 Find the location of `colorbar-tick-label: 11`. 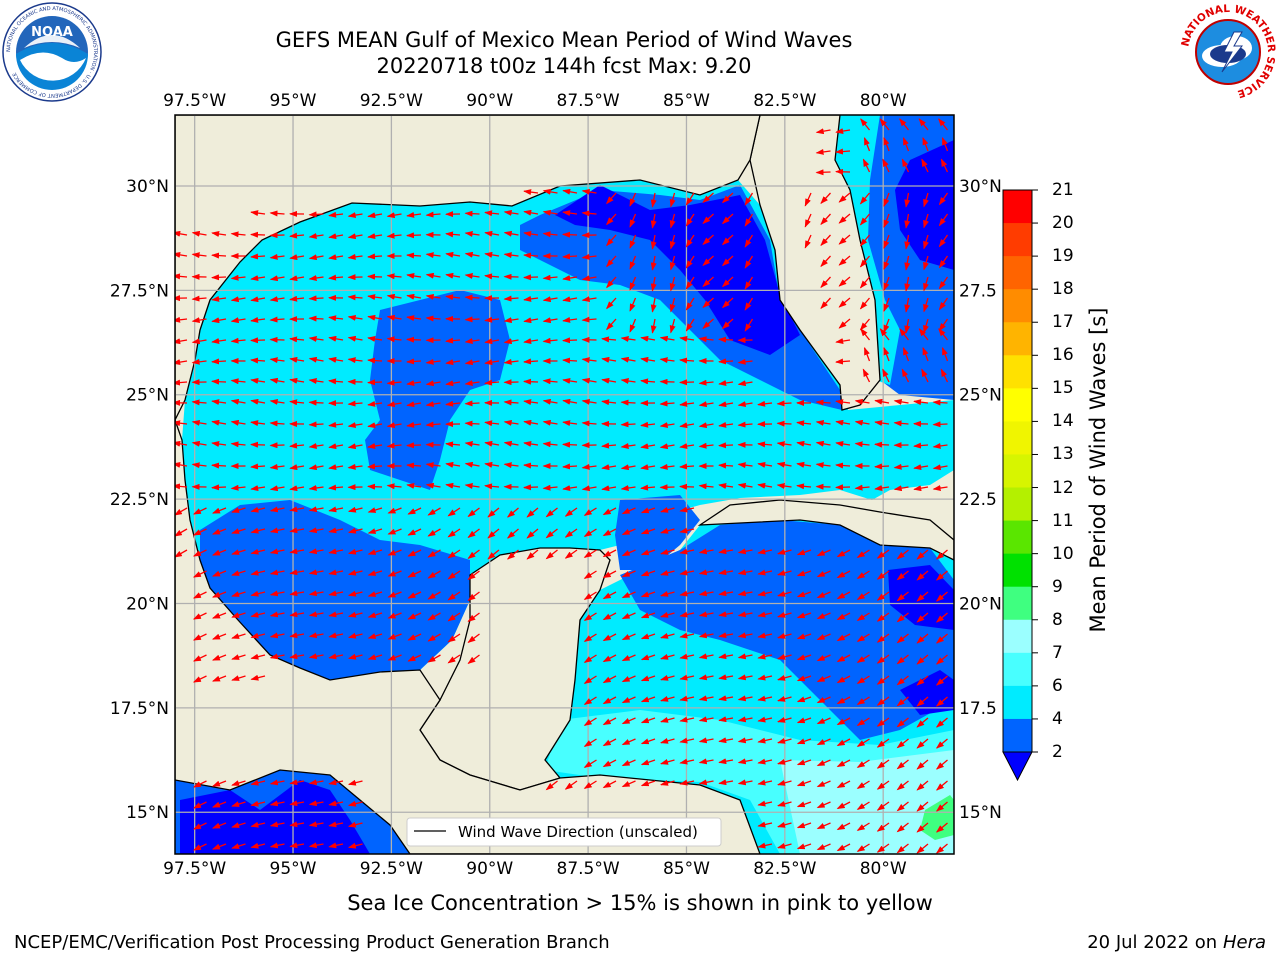

colorbar-tick-label: 11 is located at coordinates (1063, 520).